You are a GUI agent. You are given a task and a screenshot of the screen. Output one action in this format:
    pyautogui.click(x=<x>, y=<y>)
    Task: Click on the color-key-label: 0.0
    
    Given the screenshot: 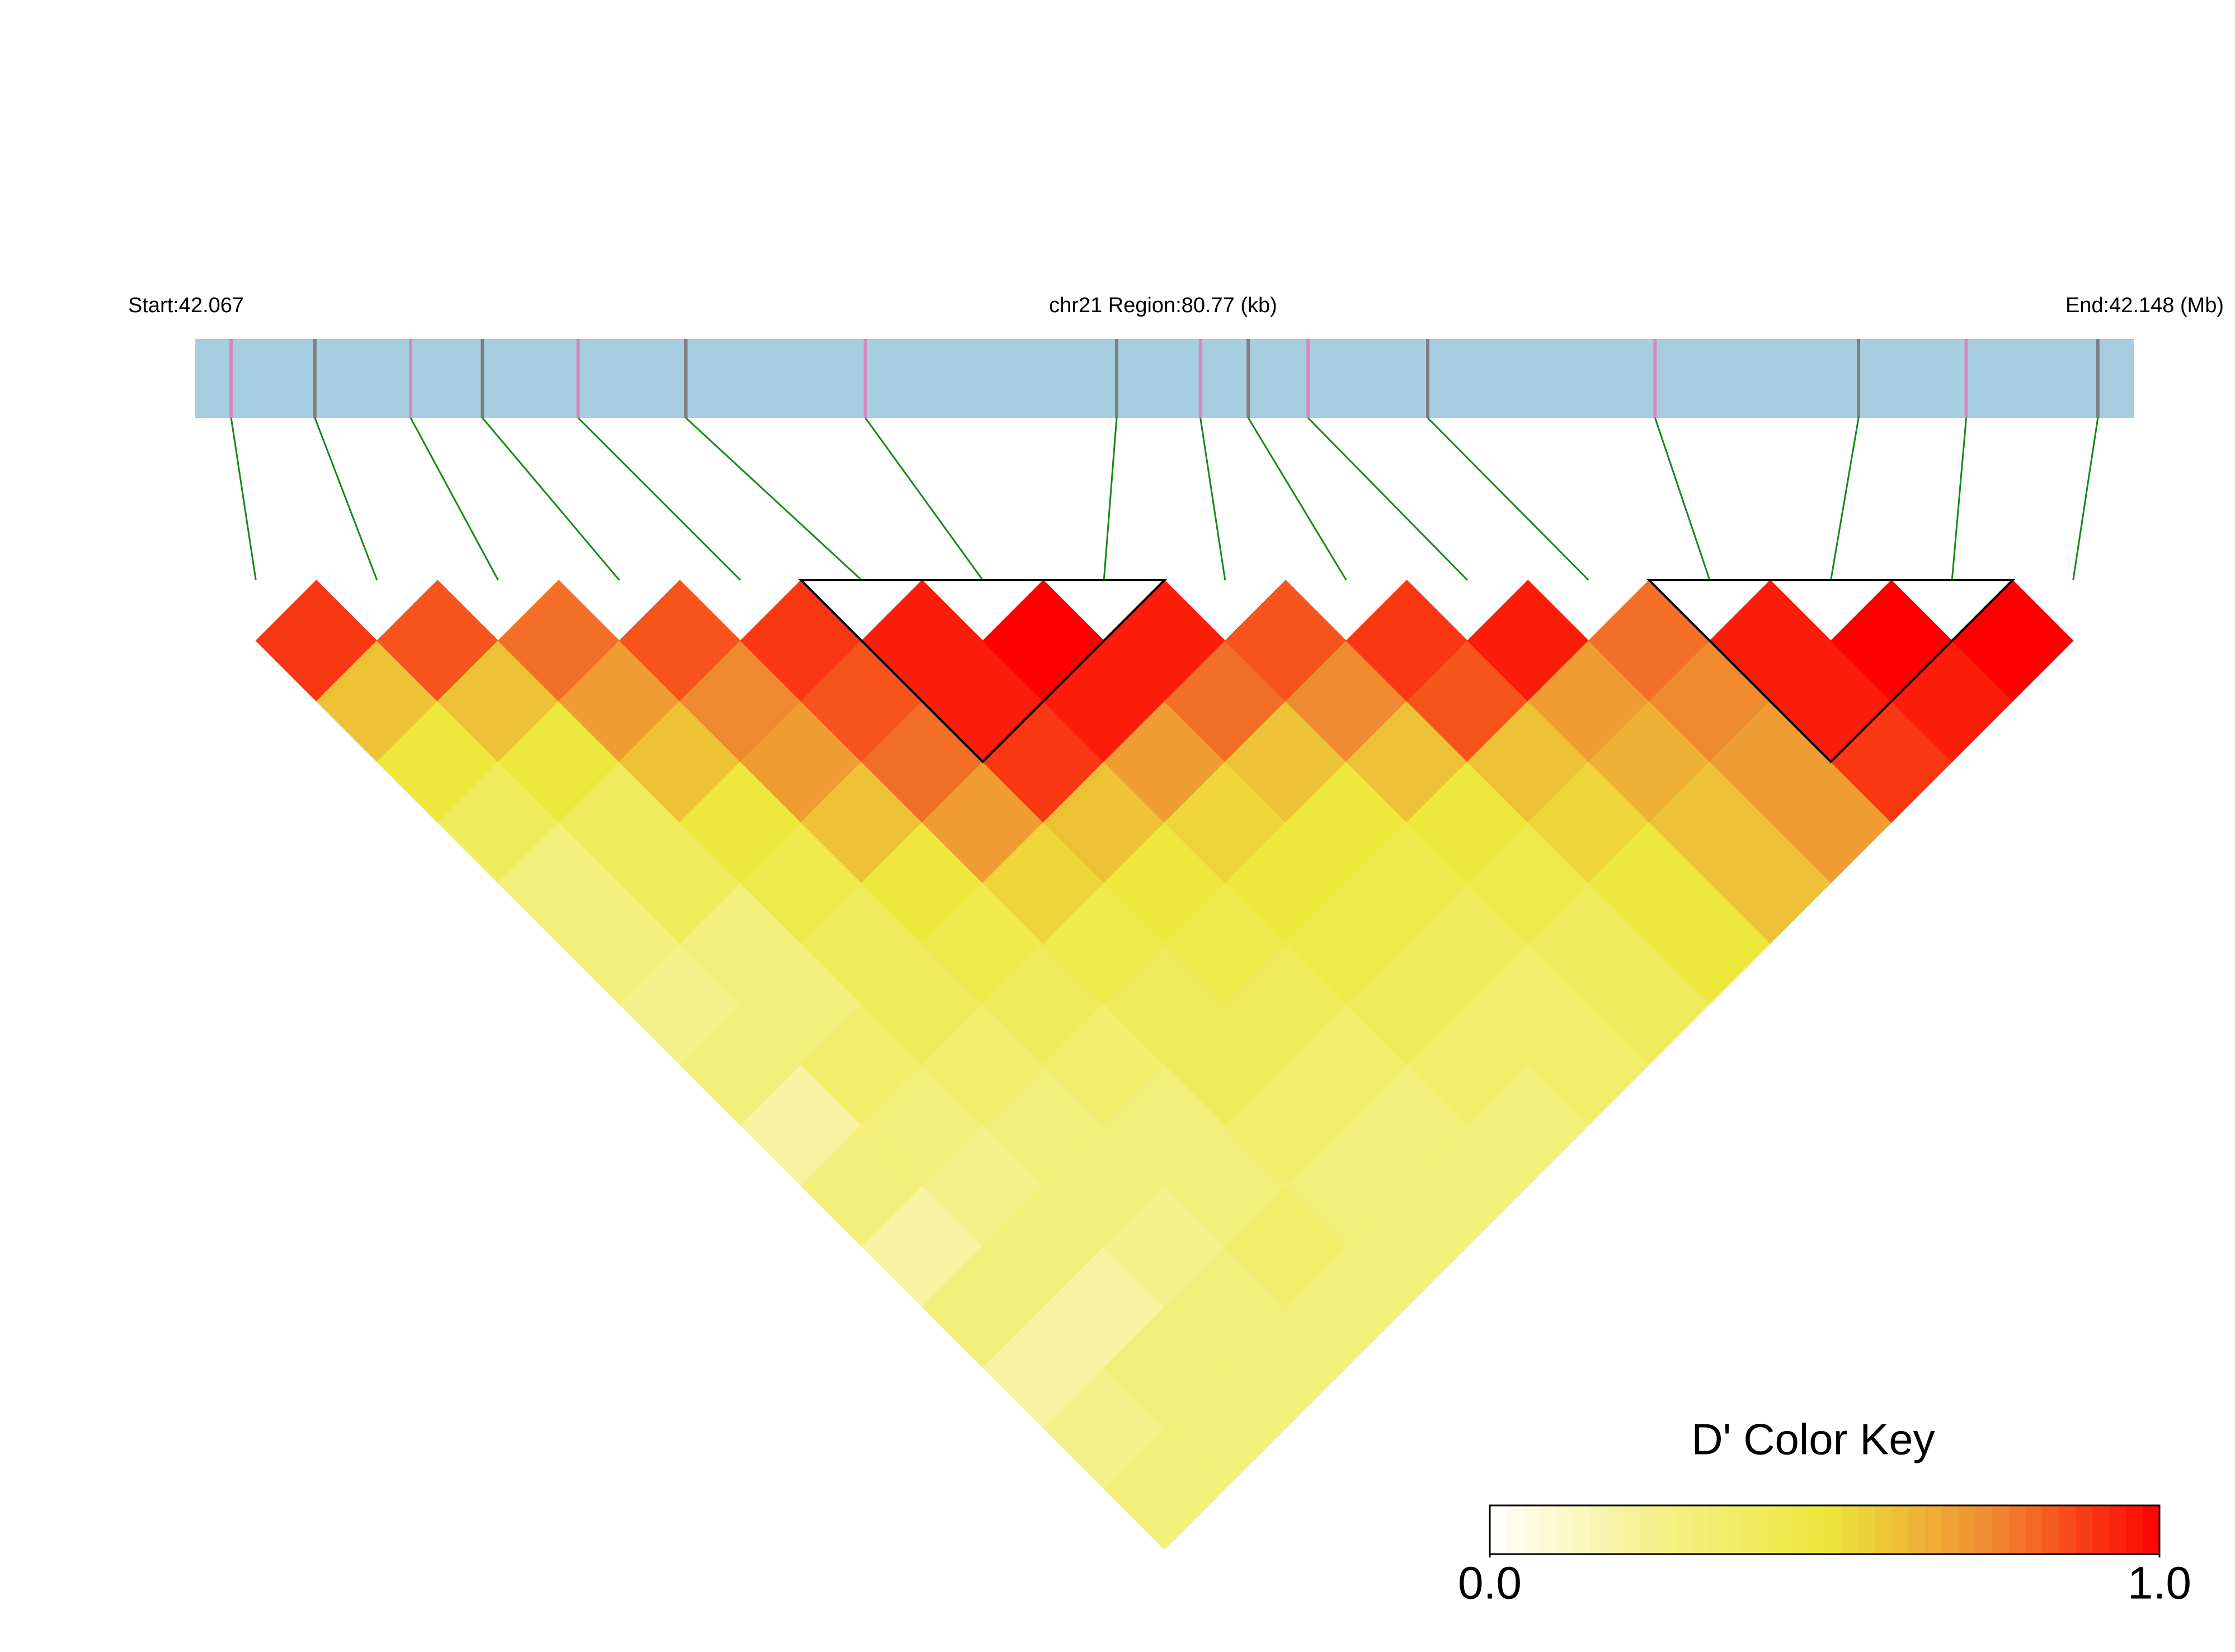 What is the action you would take?
    pyautogui.click(x=1490, y=1584)
    